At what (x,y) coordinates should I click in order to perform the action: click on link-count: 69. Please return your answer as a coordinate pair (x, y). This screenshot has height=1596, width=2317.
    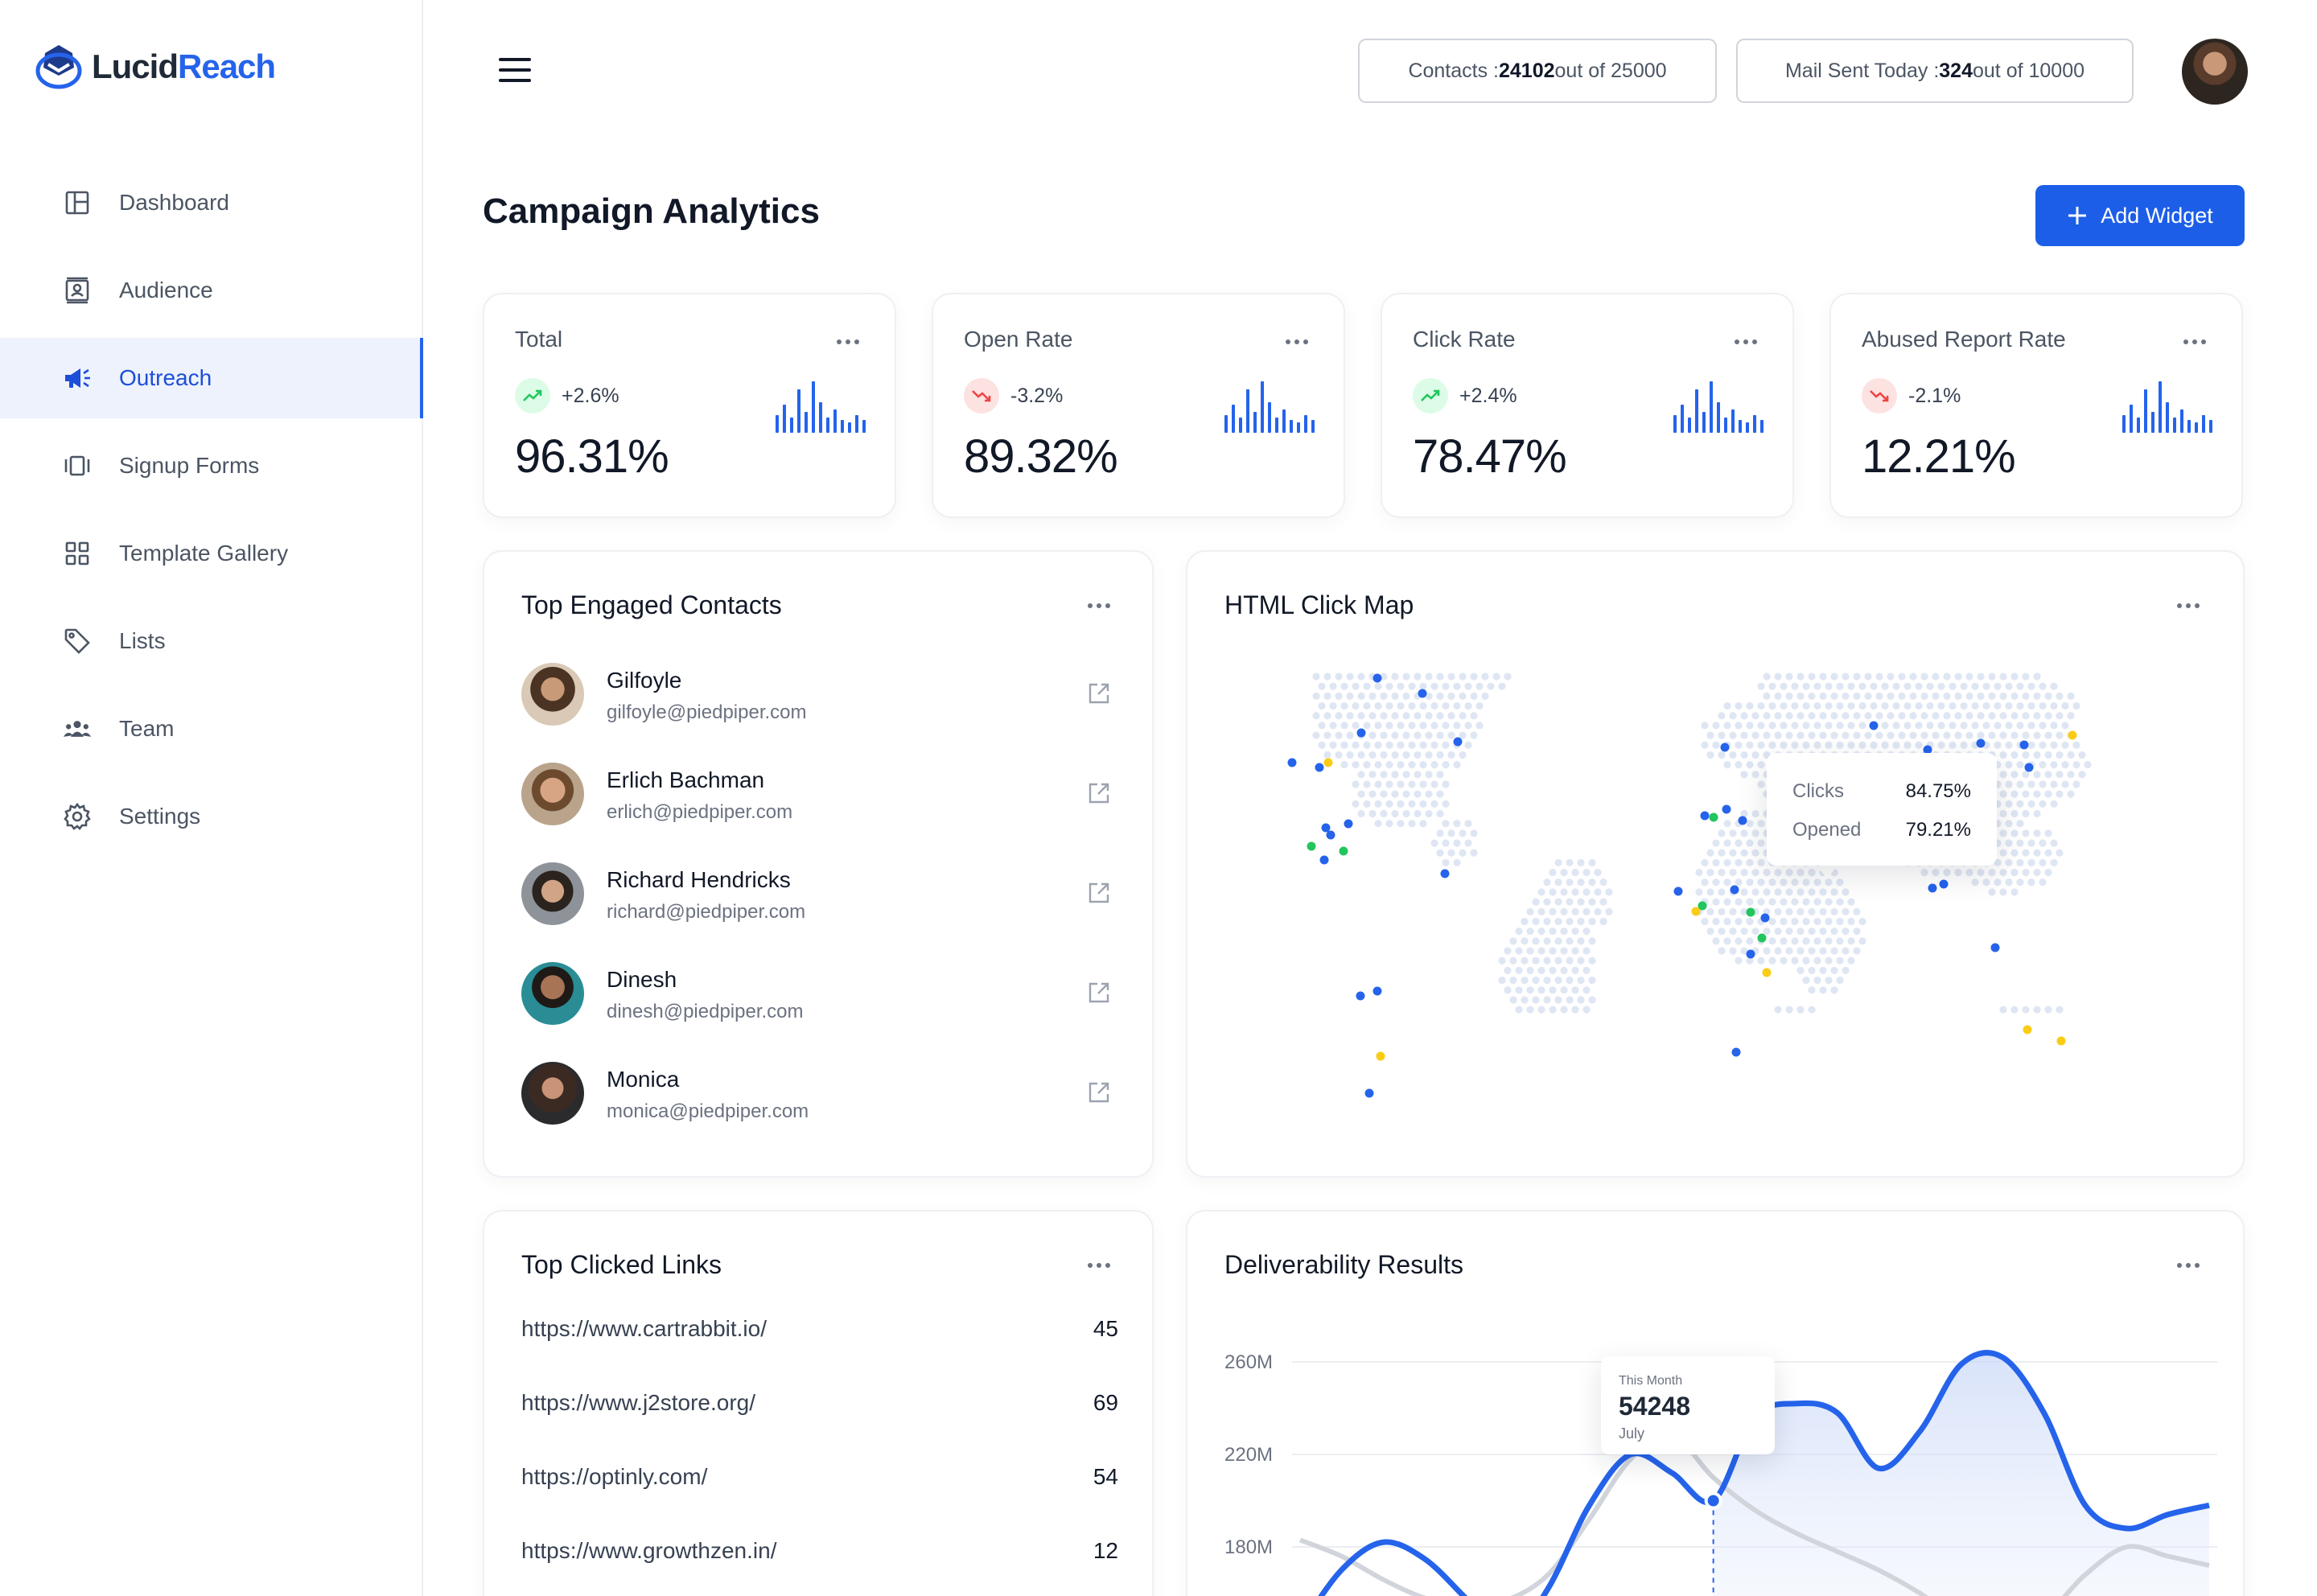
    Looking at the image, I should click on (1105, 1402).